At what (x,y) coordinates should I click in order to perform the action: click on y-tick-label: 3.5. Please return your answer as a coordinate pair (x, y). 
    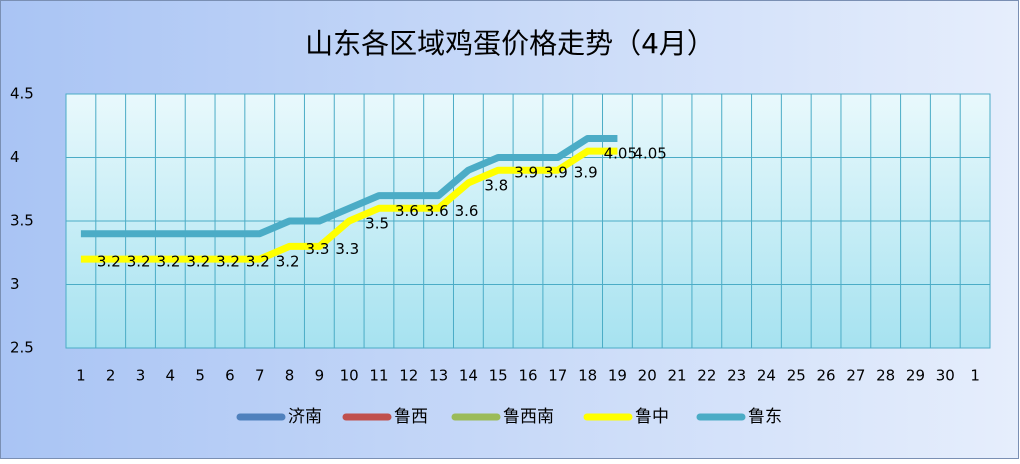
    Looking at the image, I should click on (22, 221).